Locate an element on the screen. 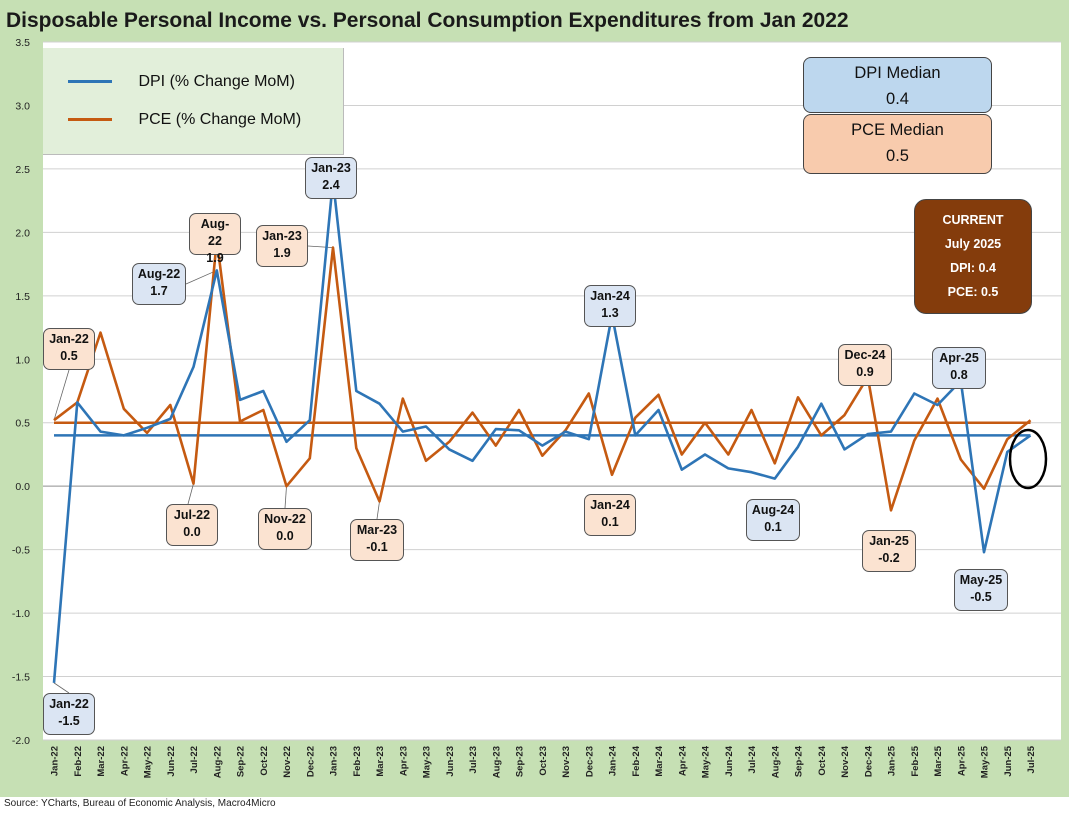  callout-pce-mar23: Mar-23 -0.1 is located at coordinates (377, 540).